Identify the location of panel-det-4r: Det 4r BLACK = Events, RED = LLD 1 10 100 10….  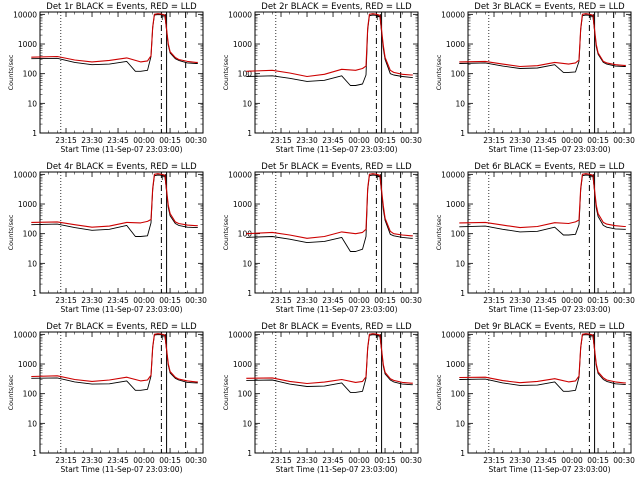
(107, 238).